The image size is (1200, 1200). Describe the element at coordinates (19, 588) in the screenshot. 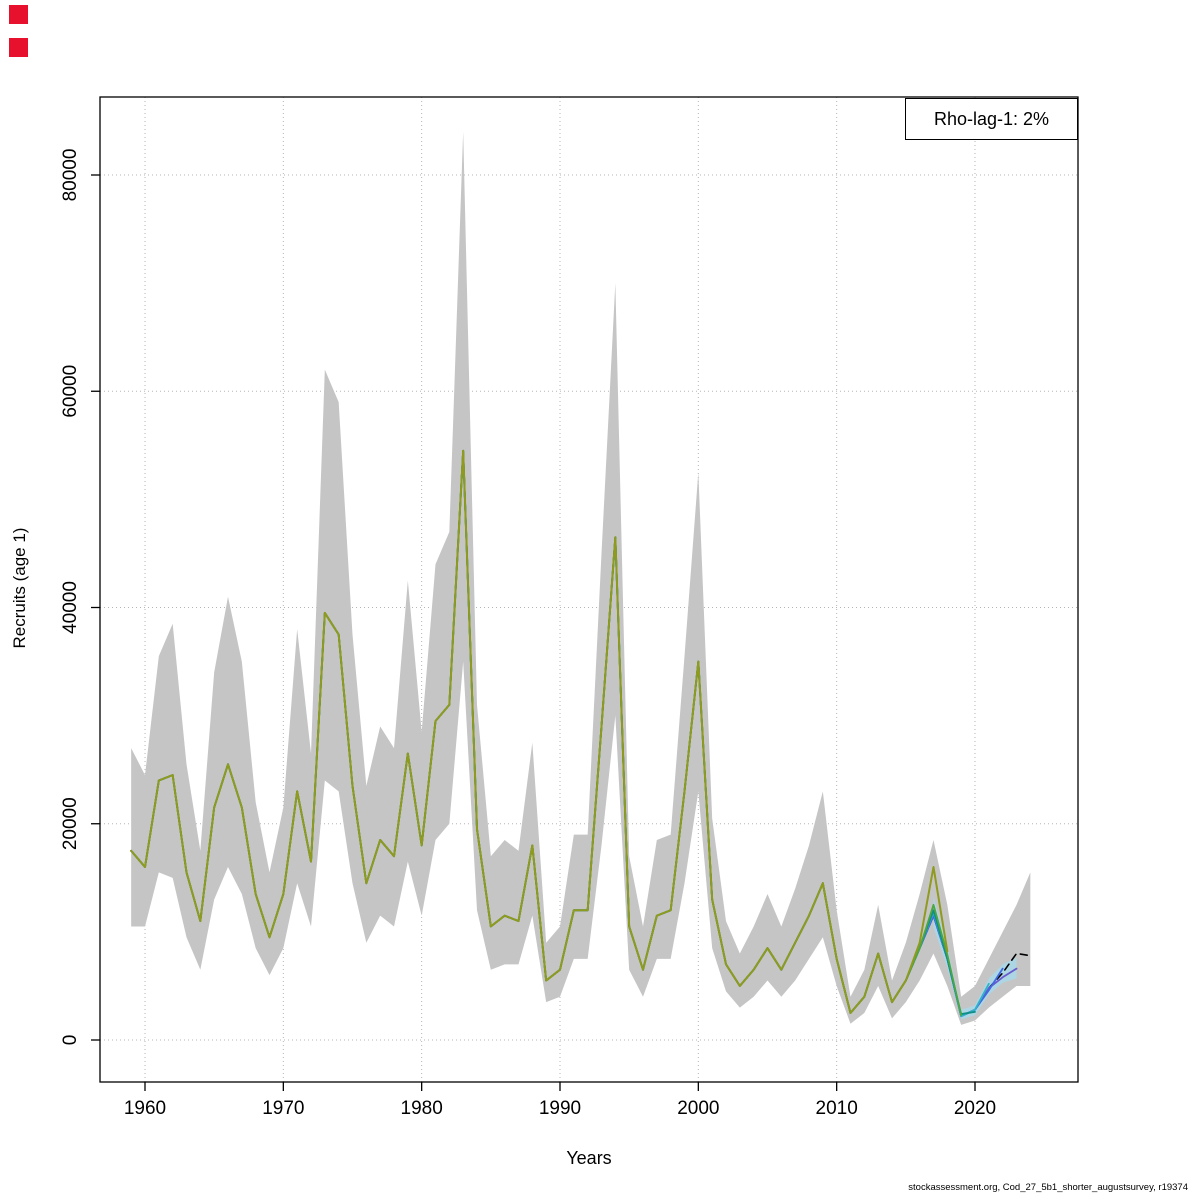

I see `y-axis-title: Recruits (age 1)` at that location.